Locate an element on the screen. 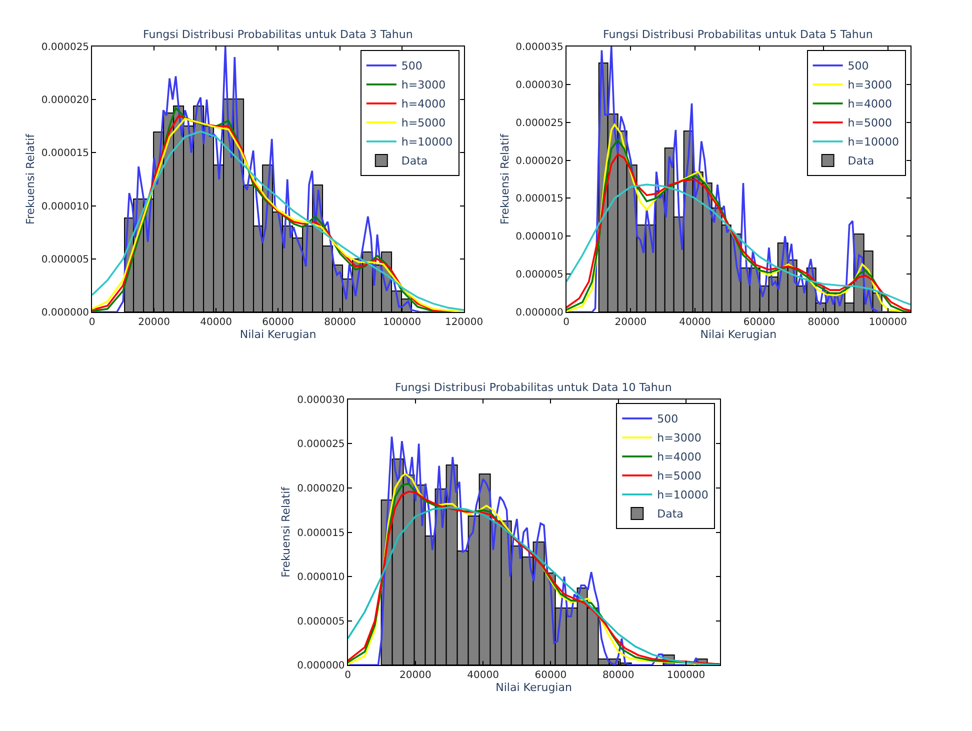  x-tick-label: 120000 is located at coordinates (464, 322).